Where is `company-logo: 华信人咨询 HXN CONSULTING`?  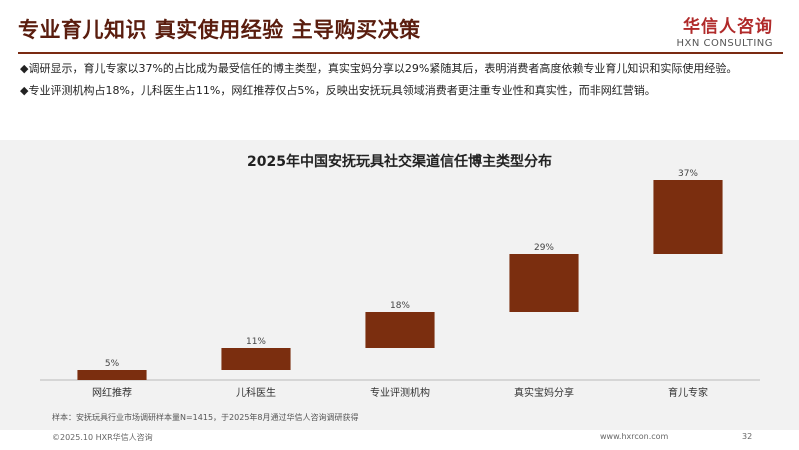 company-logo: 华信人咨询 HXN CONSULTING is located at coordinates (724, 30).